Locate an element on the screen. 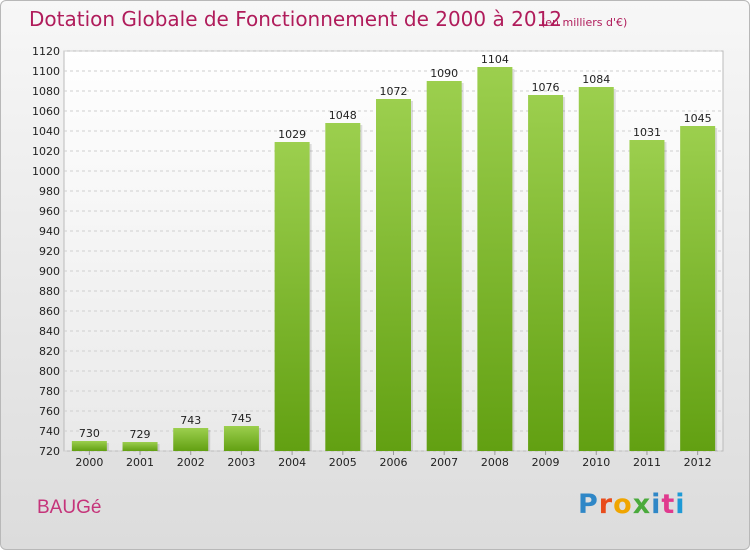 The height and width of the screenshot is (550, 750). x-tick-label-2011: 2011 is located at coordinates (647, 462).